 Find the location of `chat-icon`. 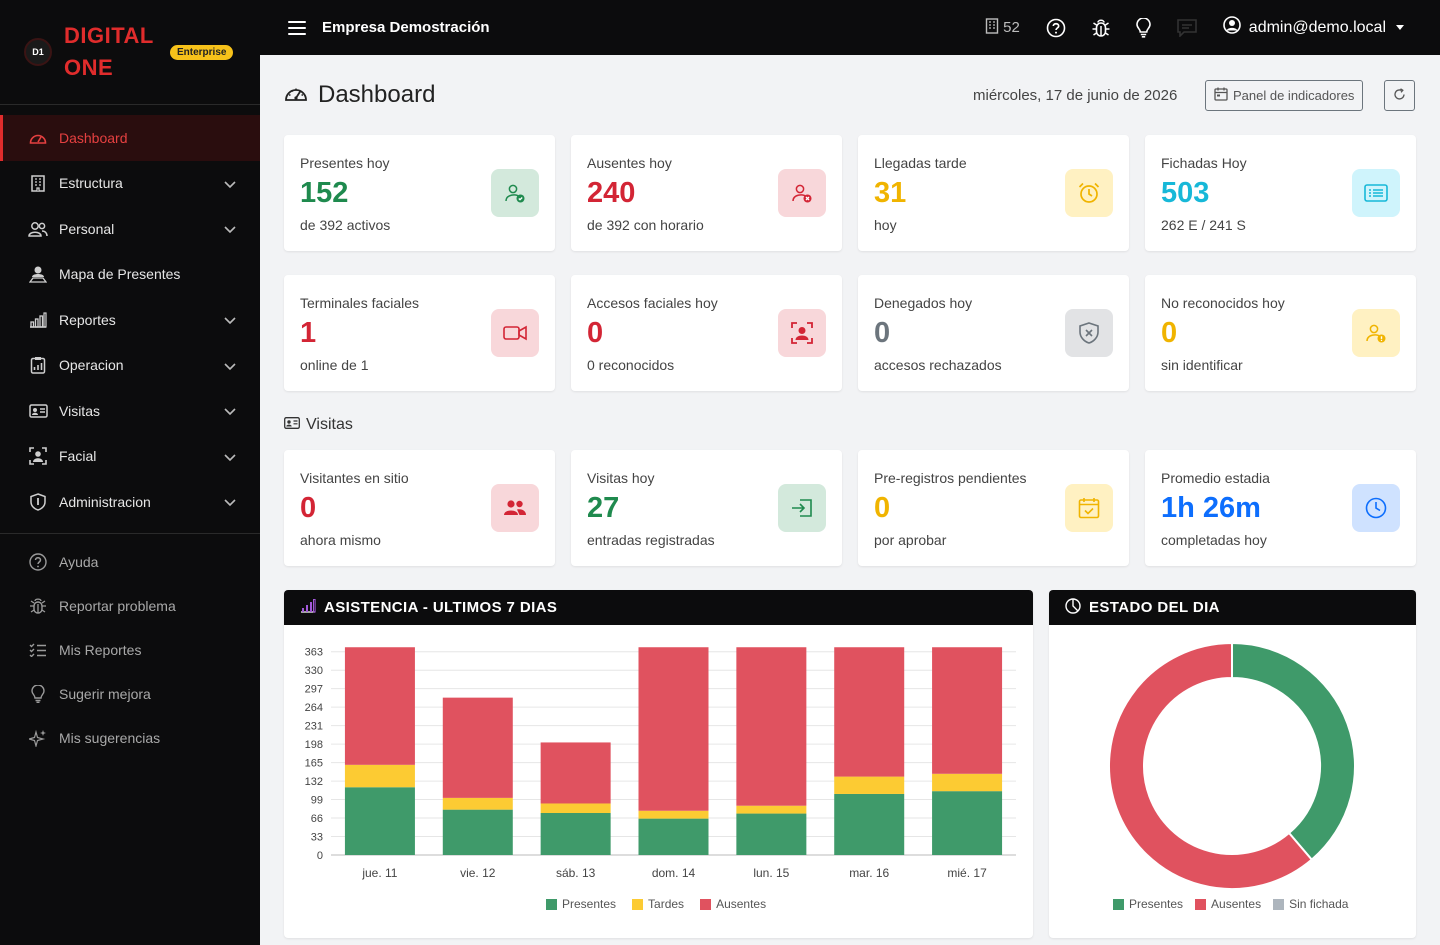

chat-icon is located at coordinates (1186, 27).